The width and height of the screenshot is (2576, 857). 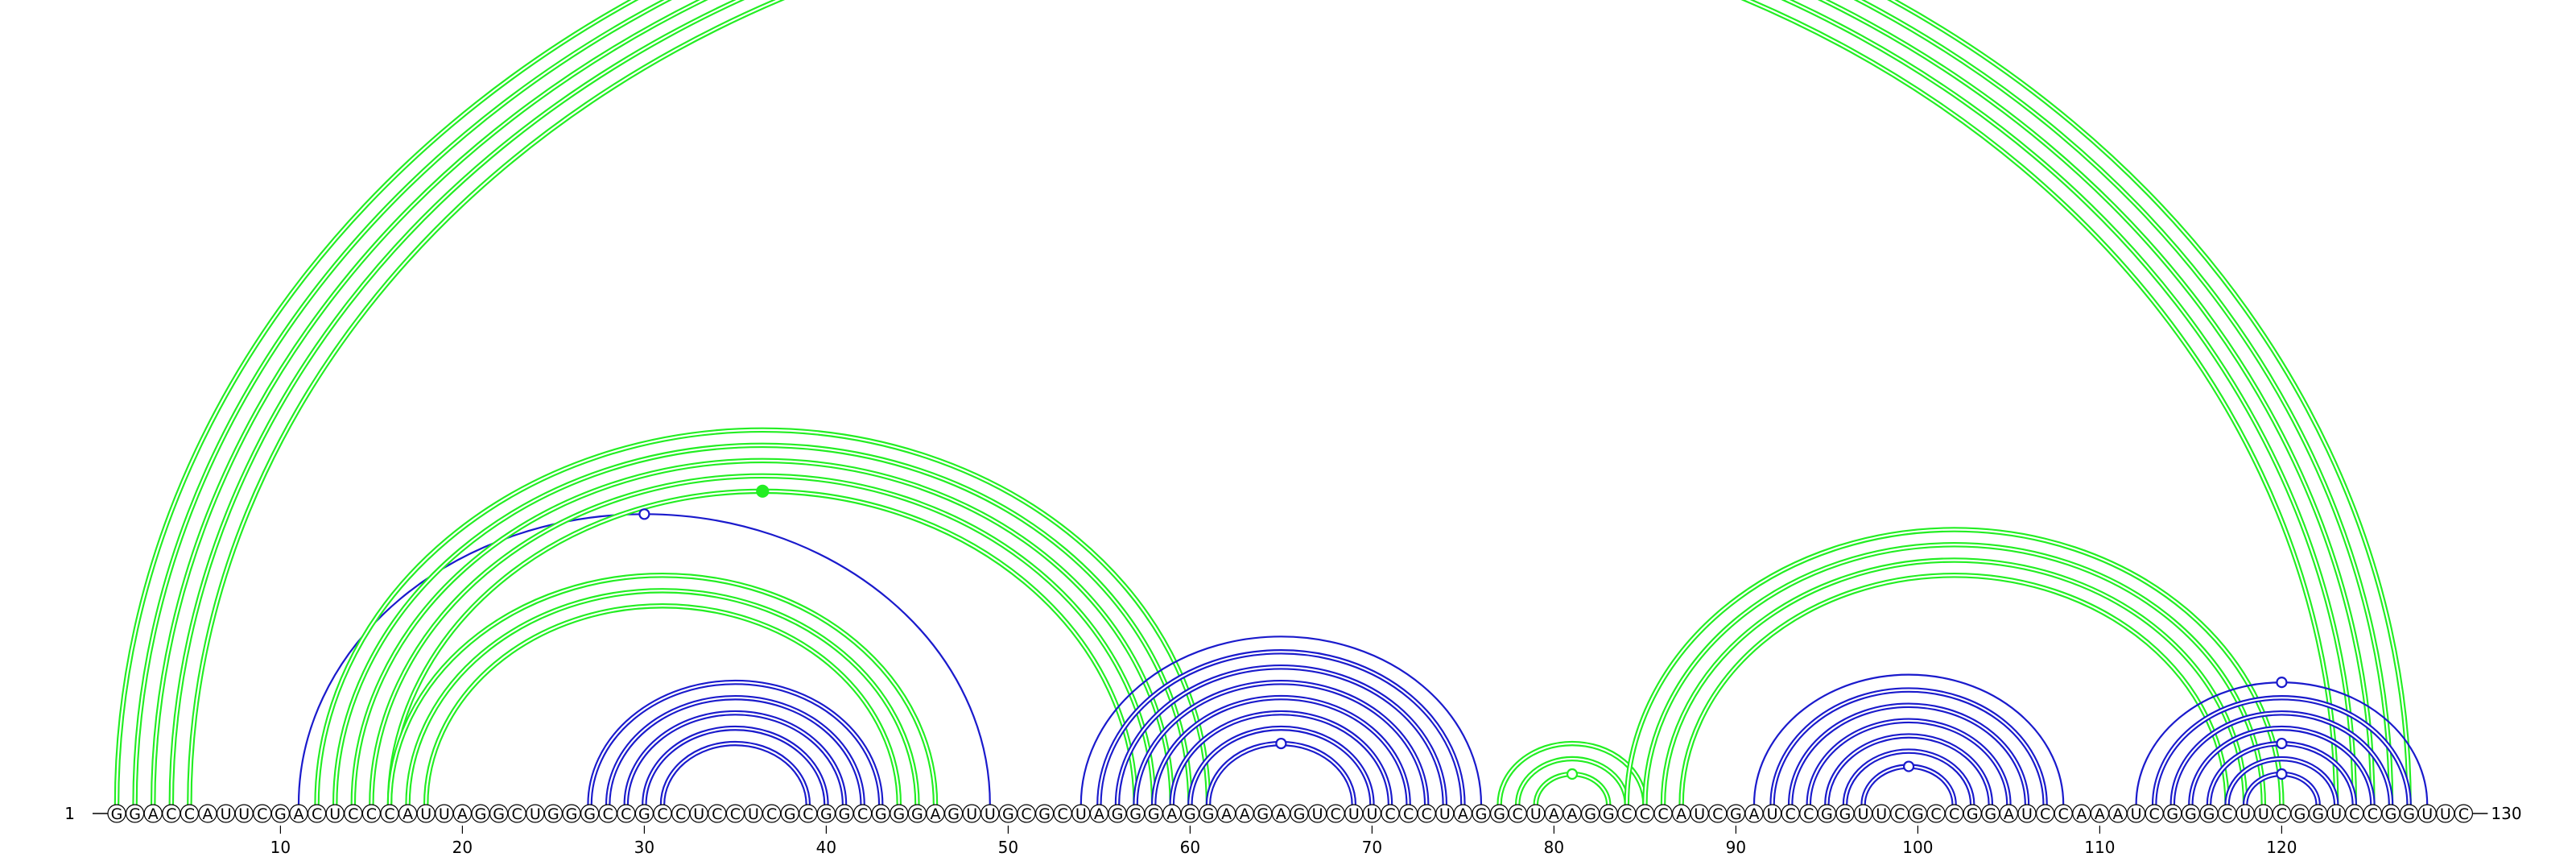 I want to click on nucleotide-60: G, so click(x=1190, y=813).